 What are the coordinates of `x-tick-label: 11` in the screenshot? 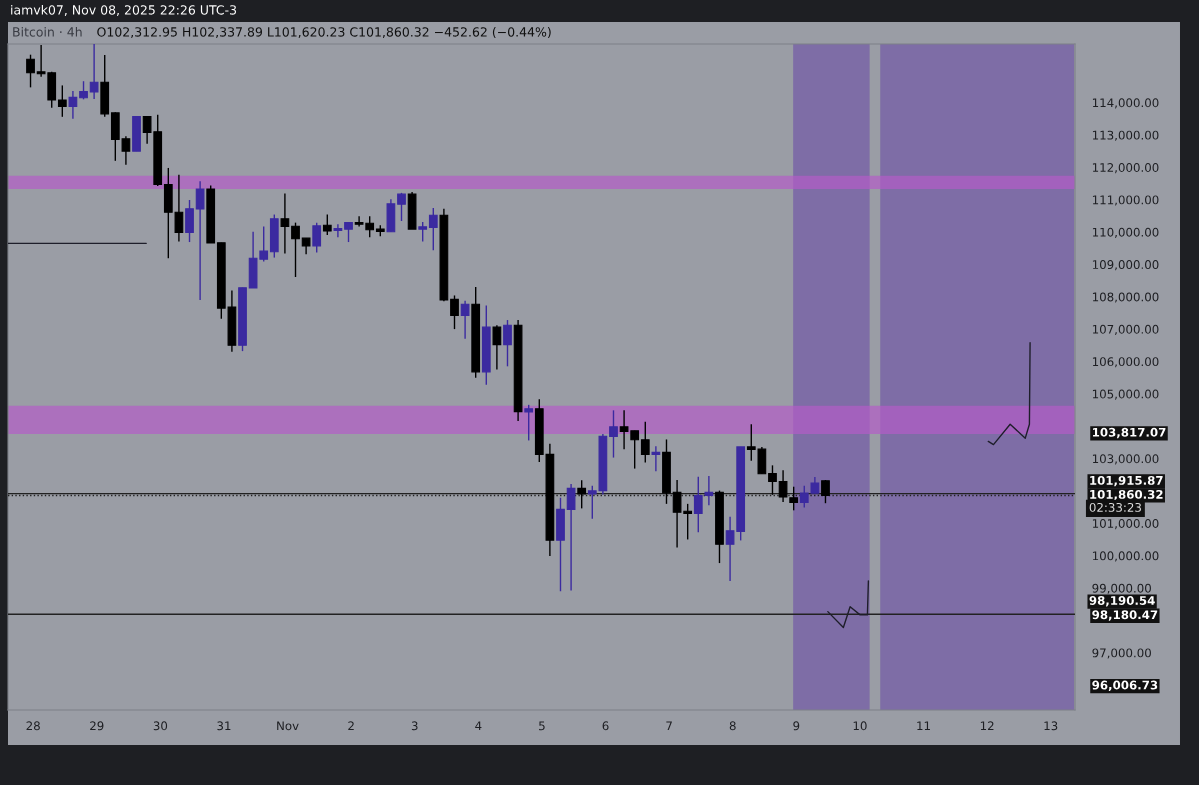 It's located at (923, 726).